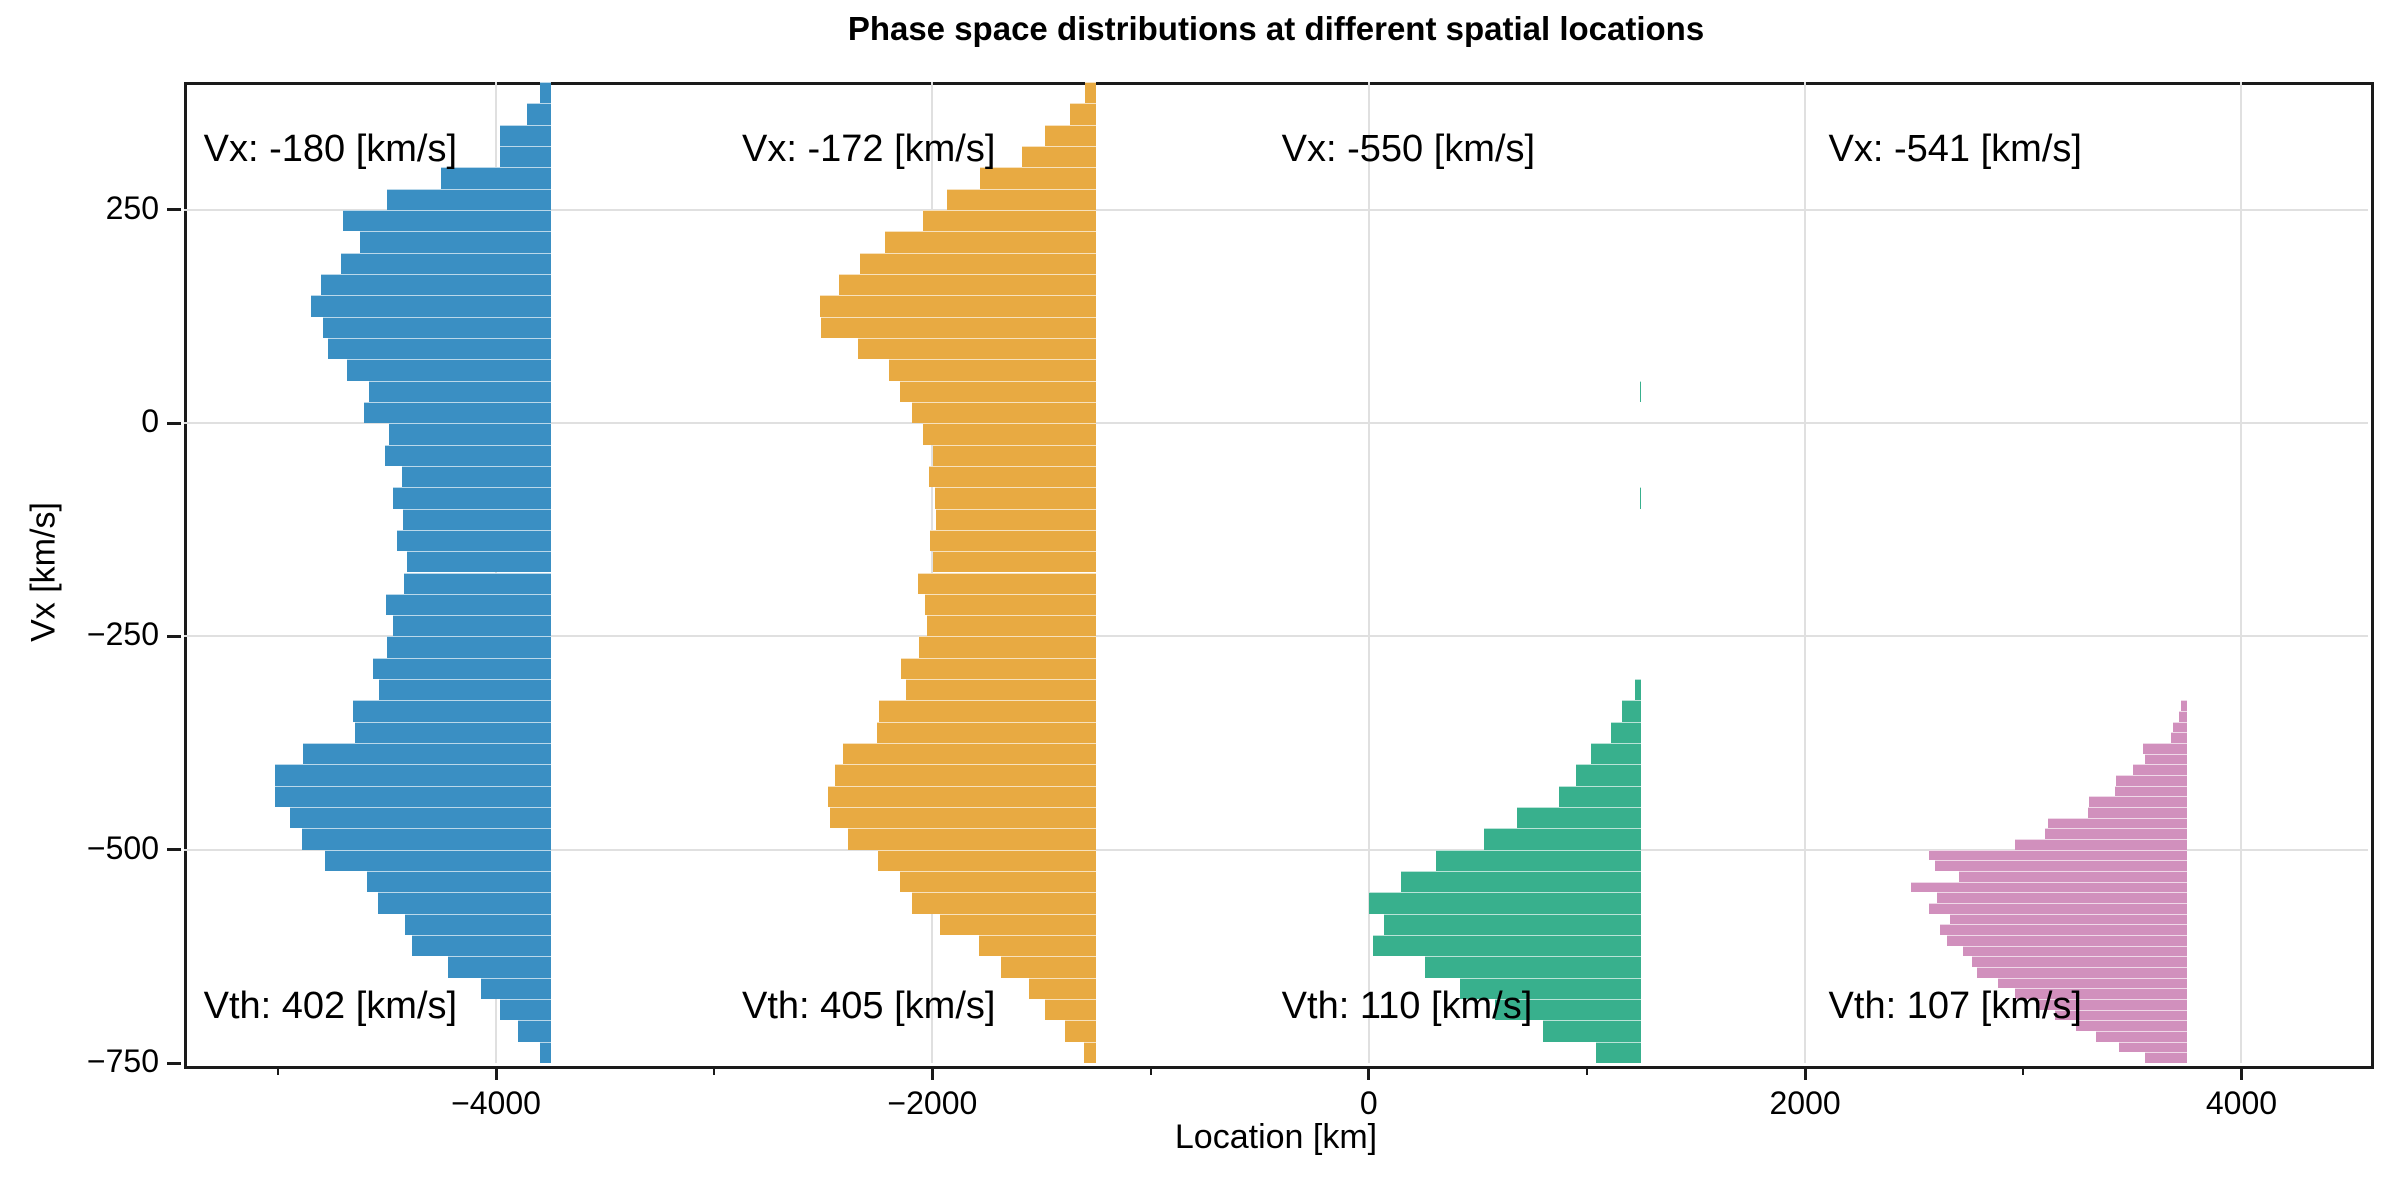  What do you see at coordinates (932, 1103) in the screenshot?
I see `x-tick-label: −2000` at bounding box center [932, 1103].